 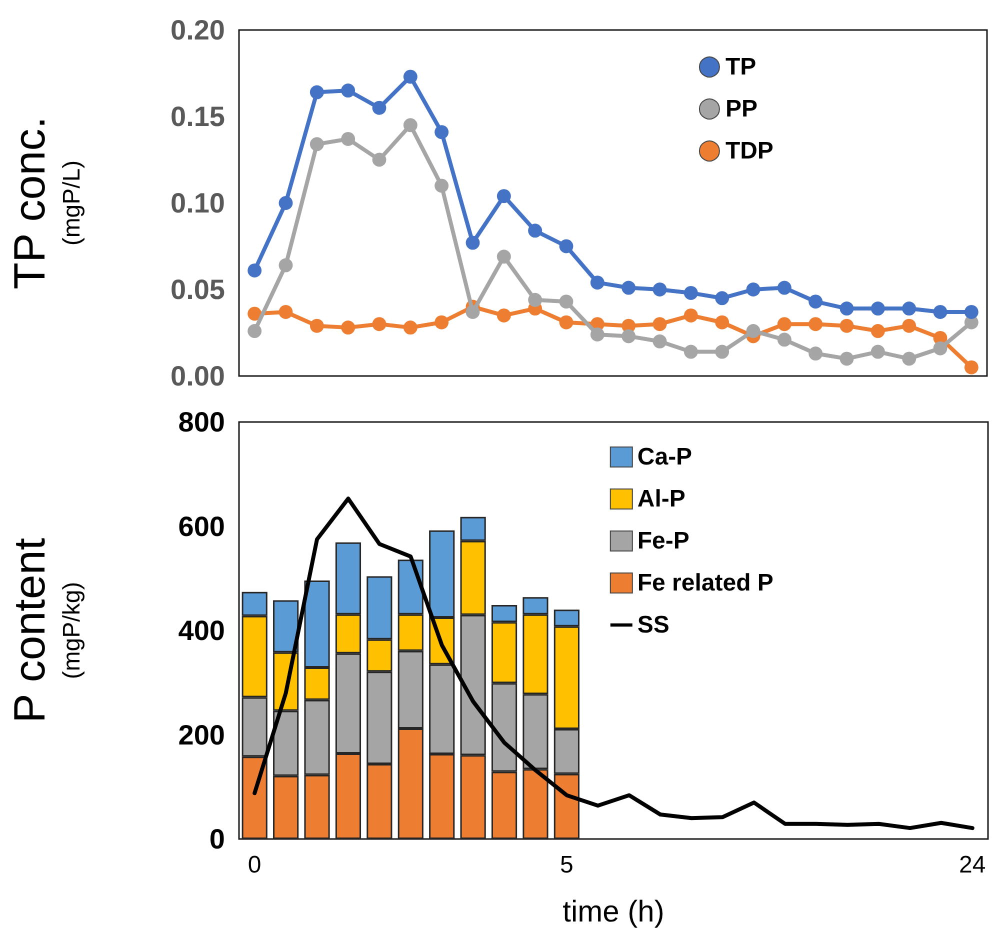 I want to click on legend-label: TDP, so click(x=749, y=151).